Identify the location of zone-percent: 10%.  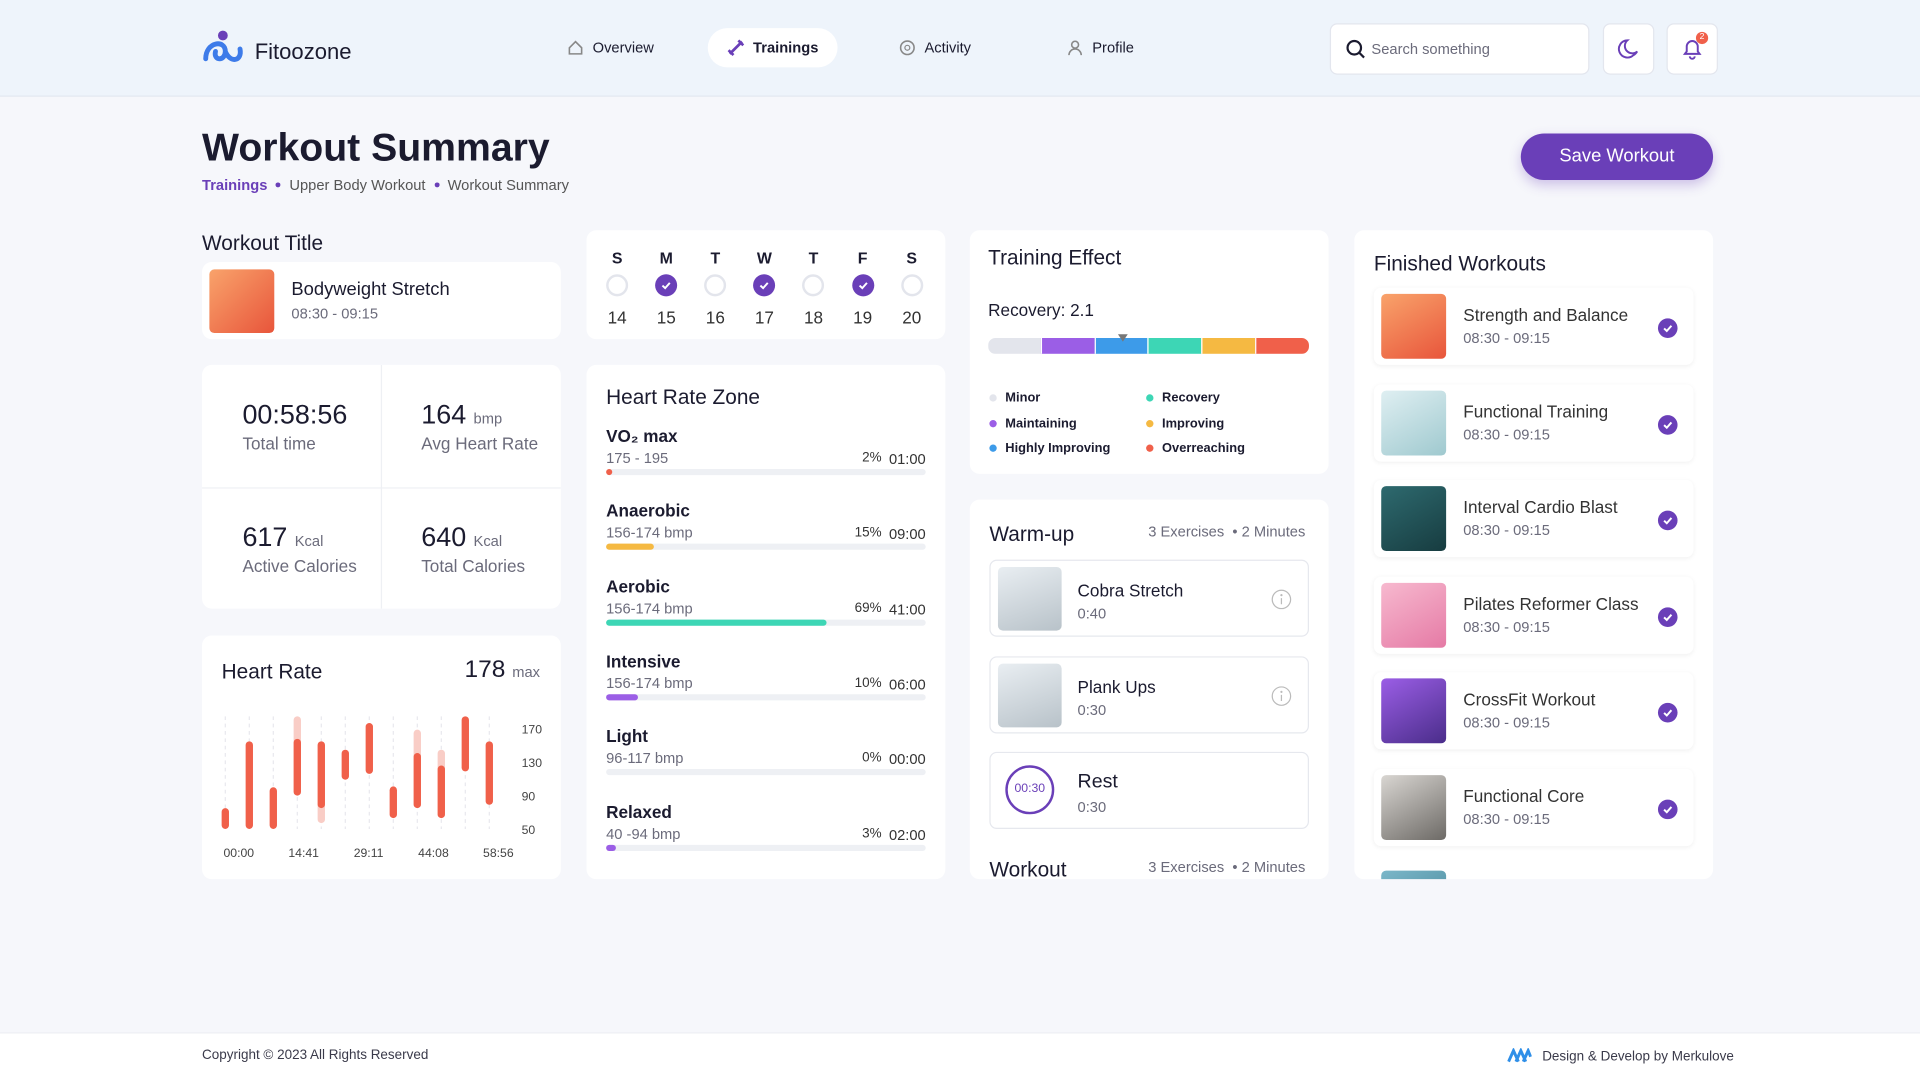
(868, 683).